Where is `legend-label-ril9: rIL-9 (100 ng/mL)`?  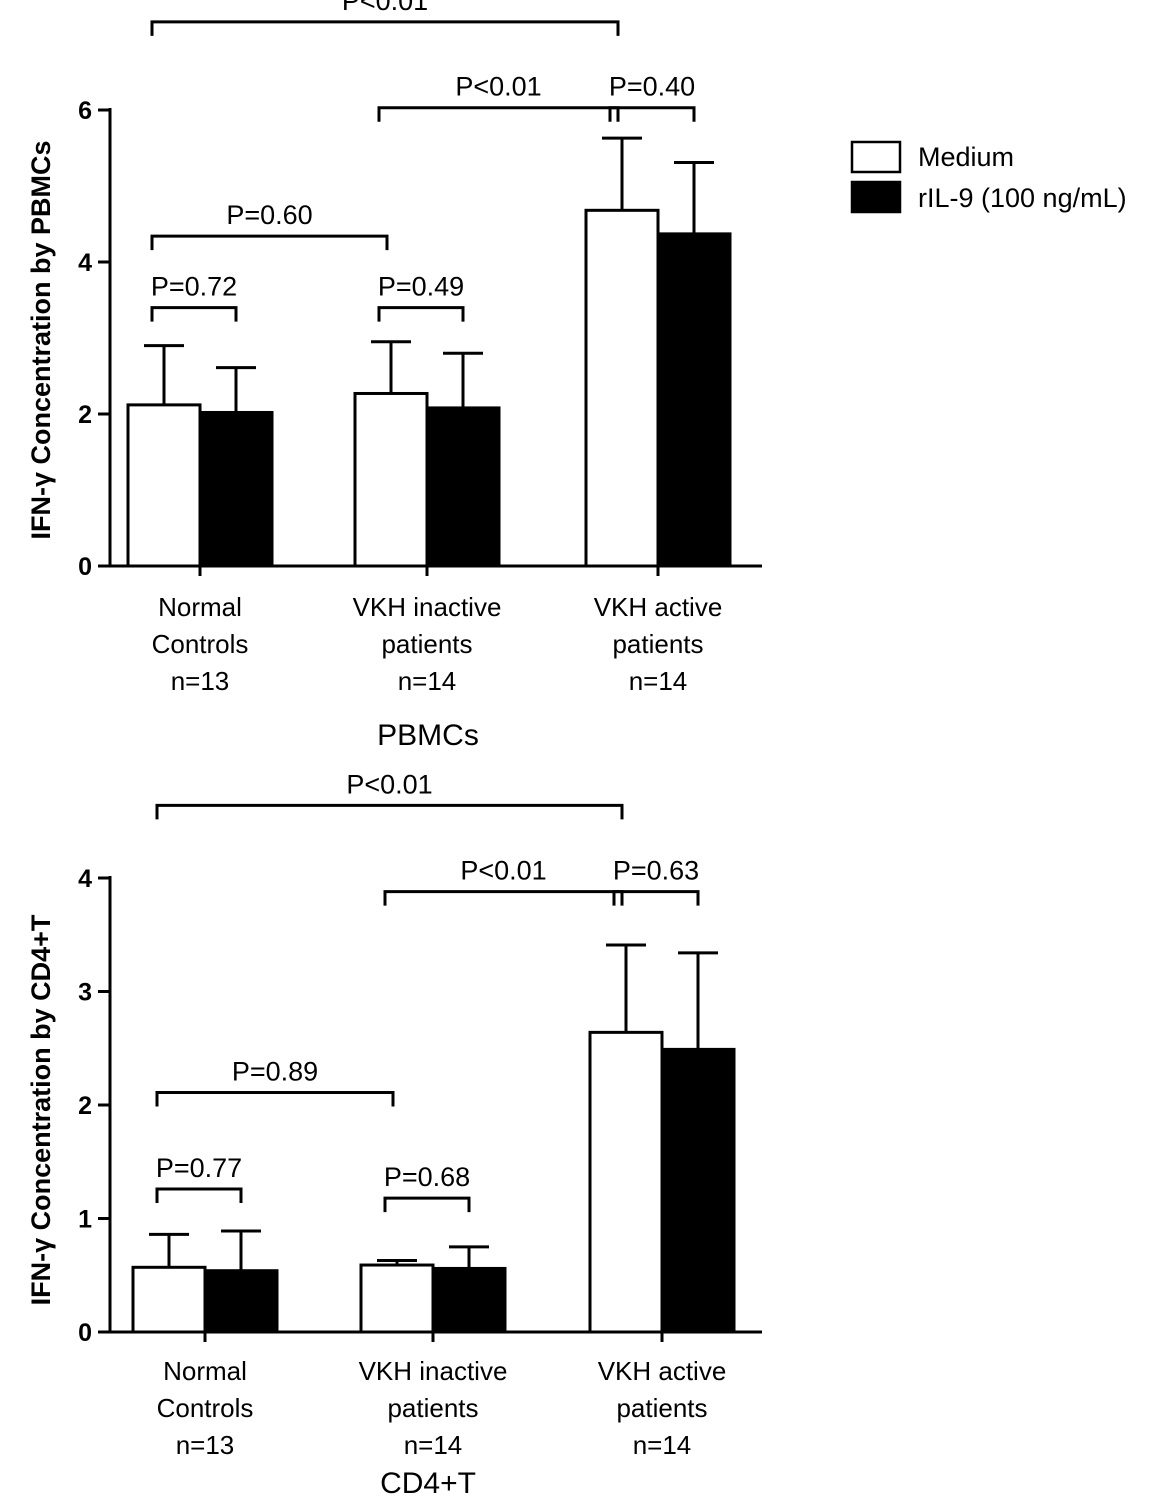 legend-label-ril9: rIL-9 (100 ng/mL) is located at coordinates (1022, 198).